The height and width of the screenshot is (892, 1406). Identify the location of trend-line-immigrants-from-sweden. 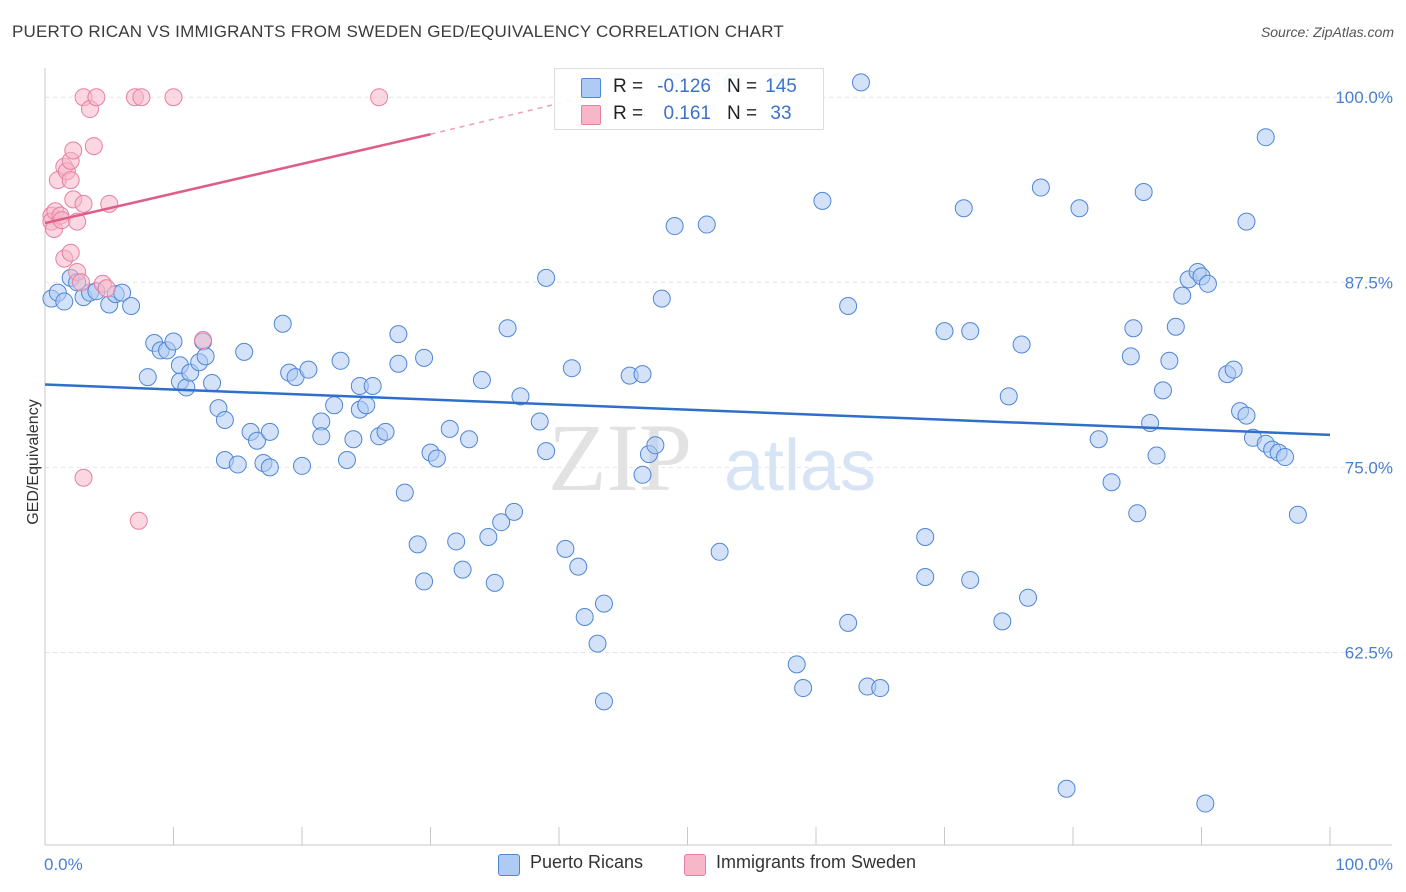
(237, 179).